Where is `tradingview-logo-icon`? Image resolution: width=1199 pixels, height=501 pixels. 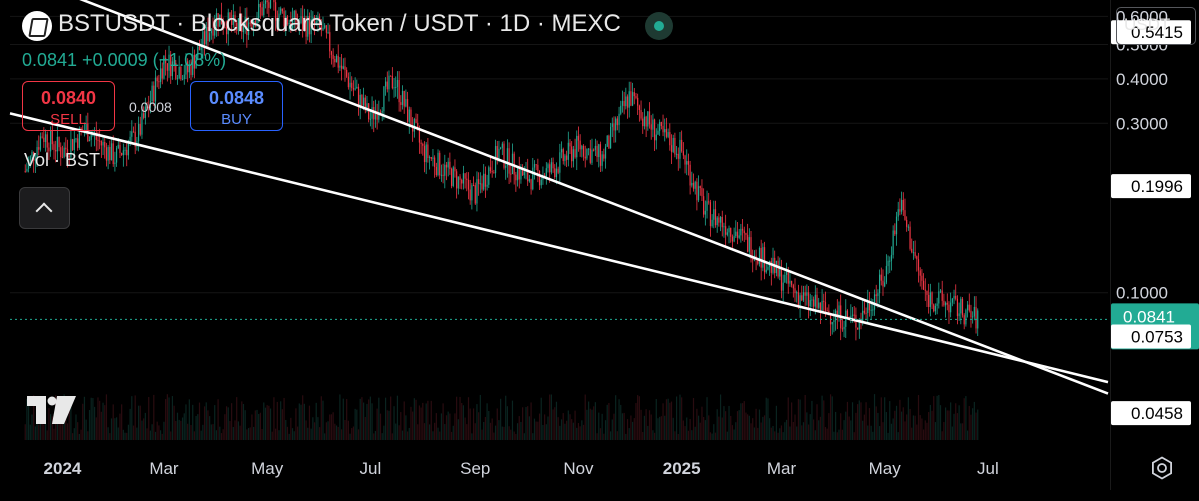
tradingview-logo-icon is located at coordinates (51, 410).